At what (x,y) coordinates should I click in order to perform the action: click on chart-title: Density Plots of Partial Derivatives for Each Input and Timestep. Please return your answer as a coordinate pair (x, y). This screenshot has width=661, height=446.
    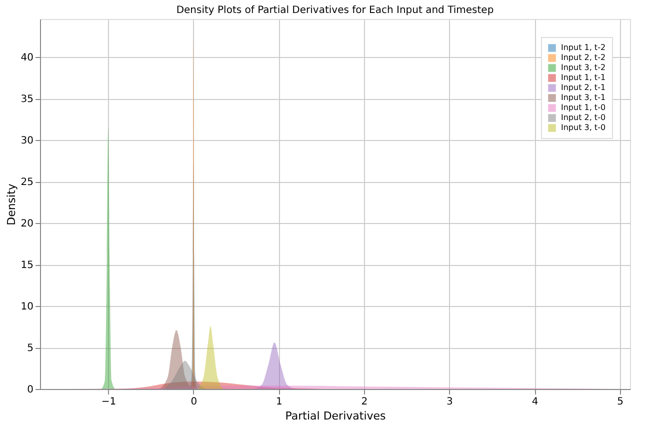
    Looking at the image, I should click on (335, 10).